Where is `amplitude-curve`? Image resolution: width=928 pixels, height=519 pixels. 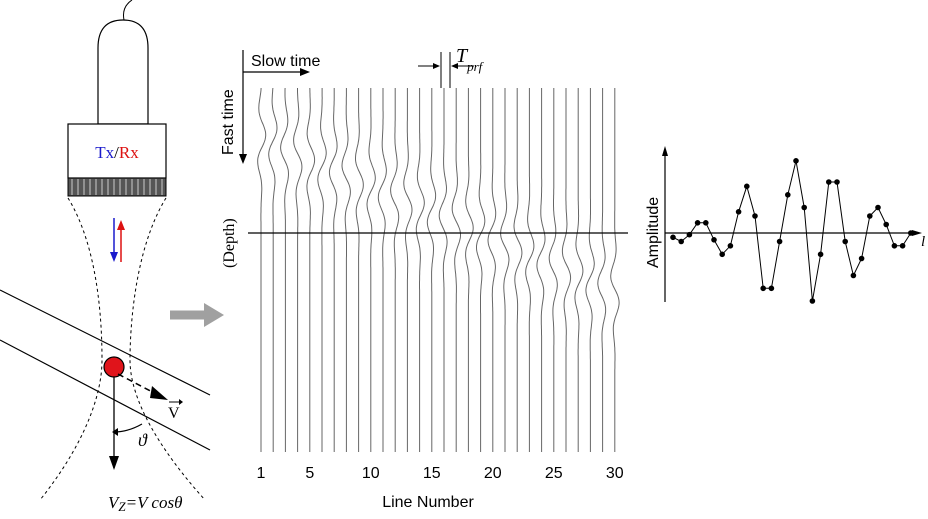 amplitude-curve is located at coordinates (792, 231).